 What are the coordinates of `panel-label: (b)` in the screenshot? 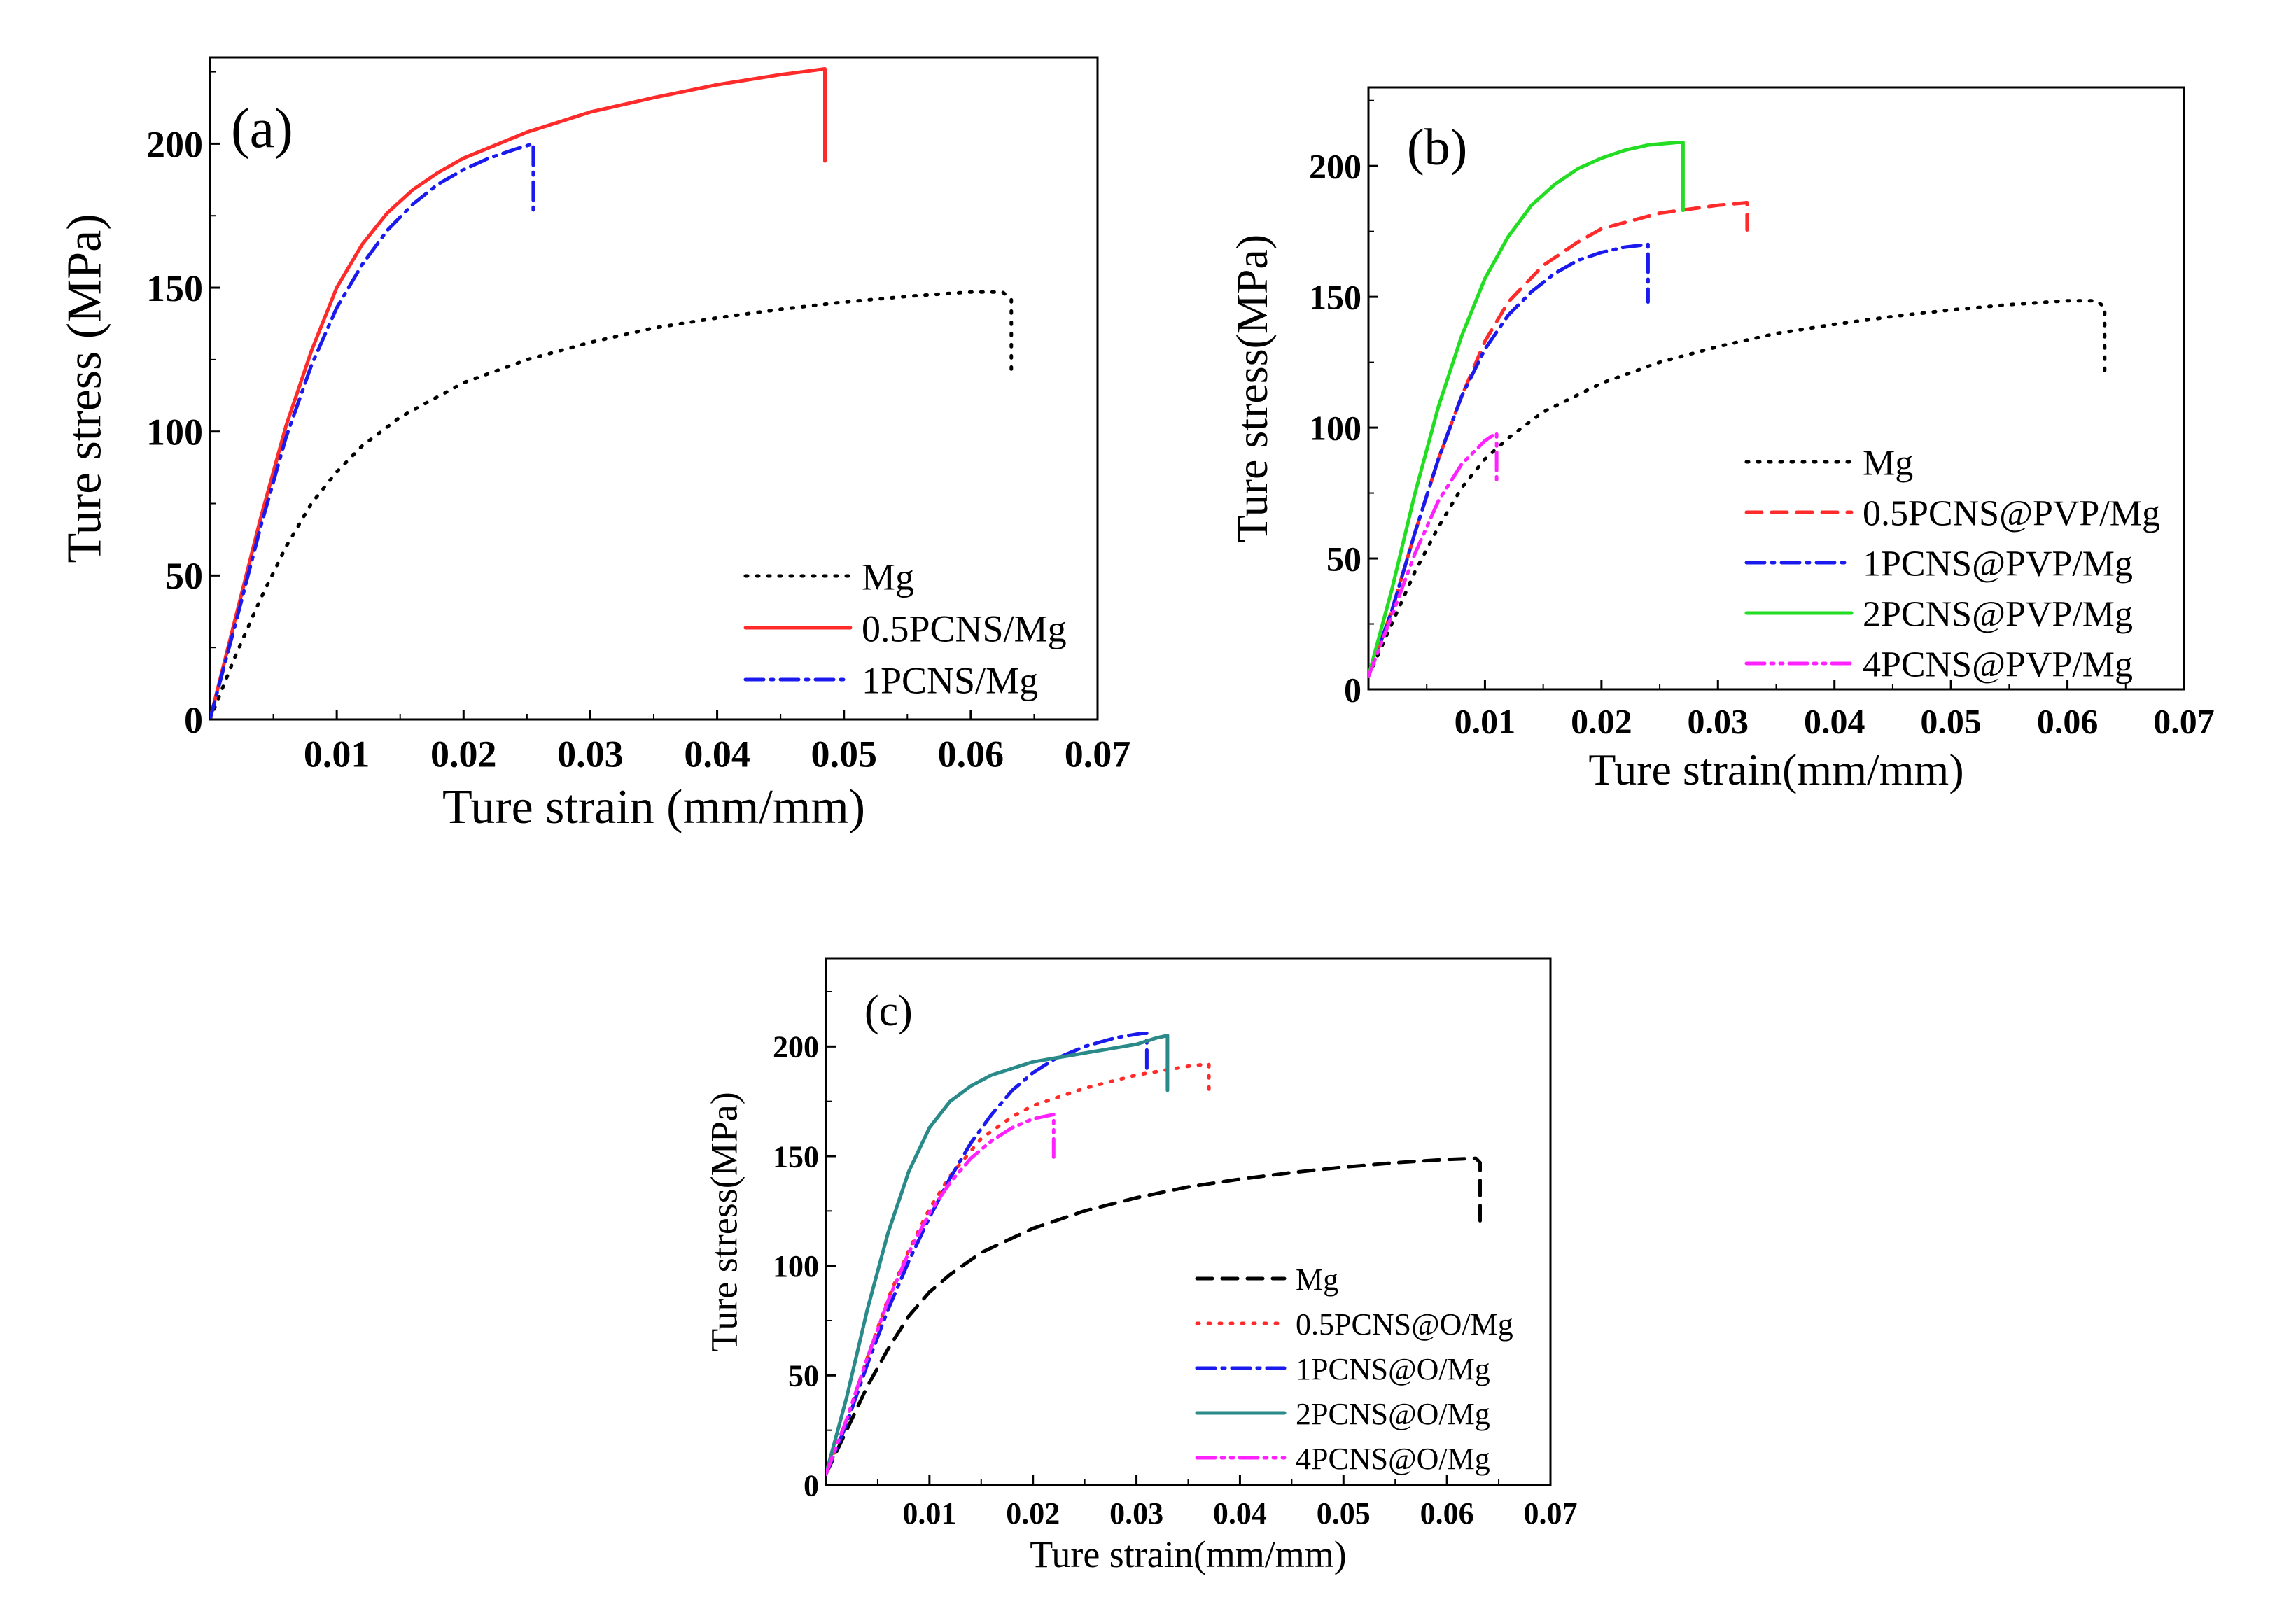 It's located at (1437, 147).